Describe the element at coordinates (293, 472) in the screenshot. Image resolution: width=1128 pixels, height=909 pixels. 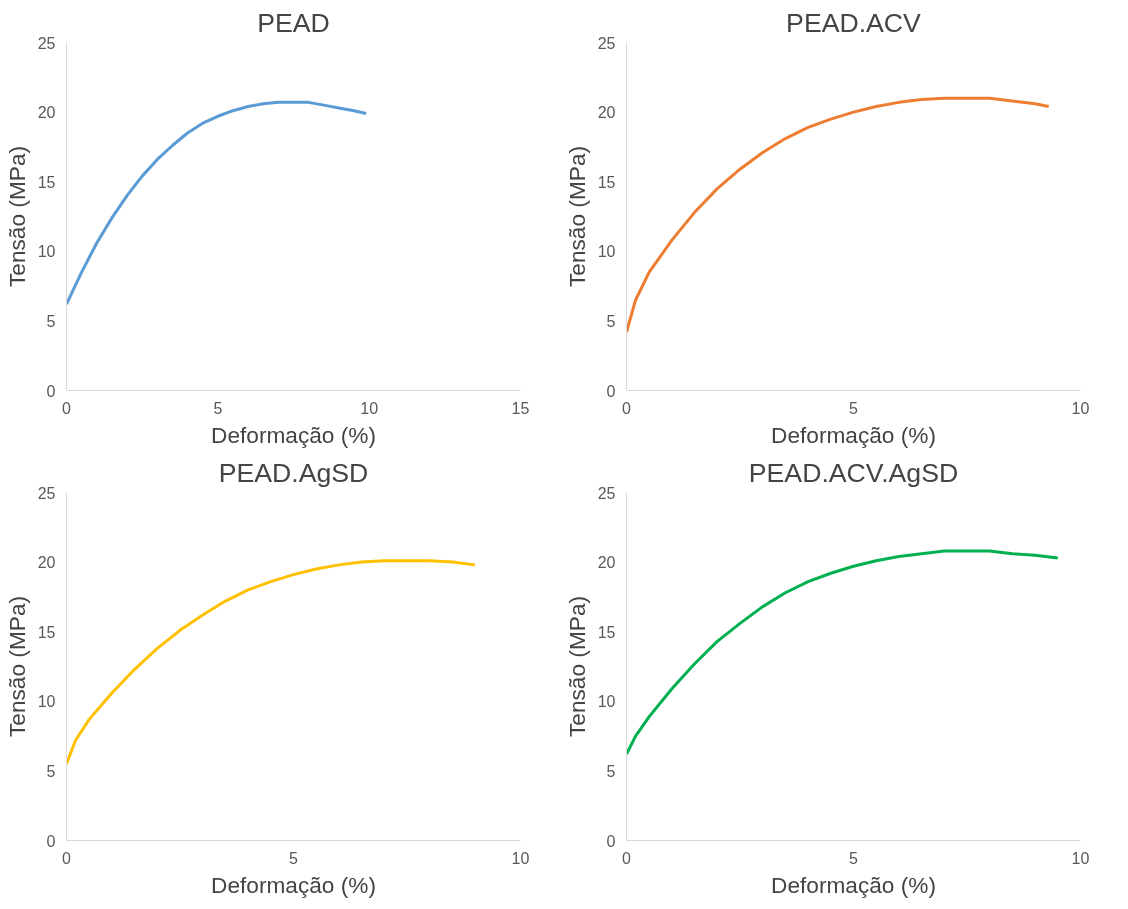
I see `chart-title: PEAD.AgSD` at that location.